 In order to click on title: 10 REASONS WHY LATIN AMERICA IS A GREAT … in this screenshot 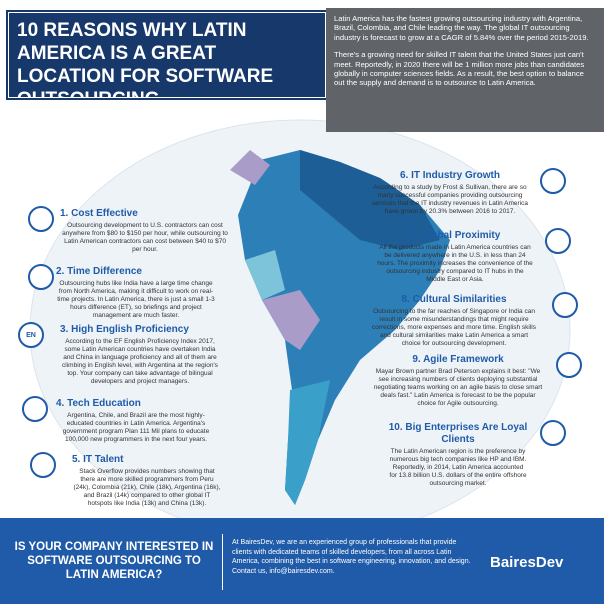, I will do `click(167, 60)`.